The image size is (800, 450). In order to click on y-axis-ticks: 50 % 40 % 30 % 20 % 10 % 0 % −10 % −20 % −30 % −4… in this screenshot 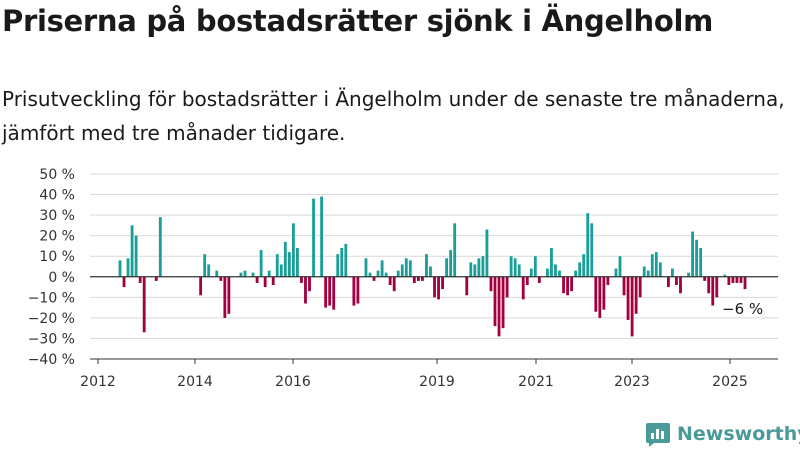, I will do `click(51, 267)`.